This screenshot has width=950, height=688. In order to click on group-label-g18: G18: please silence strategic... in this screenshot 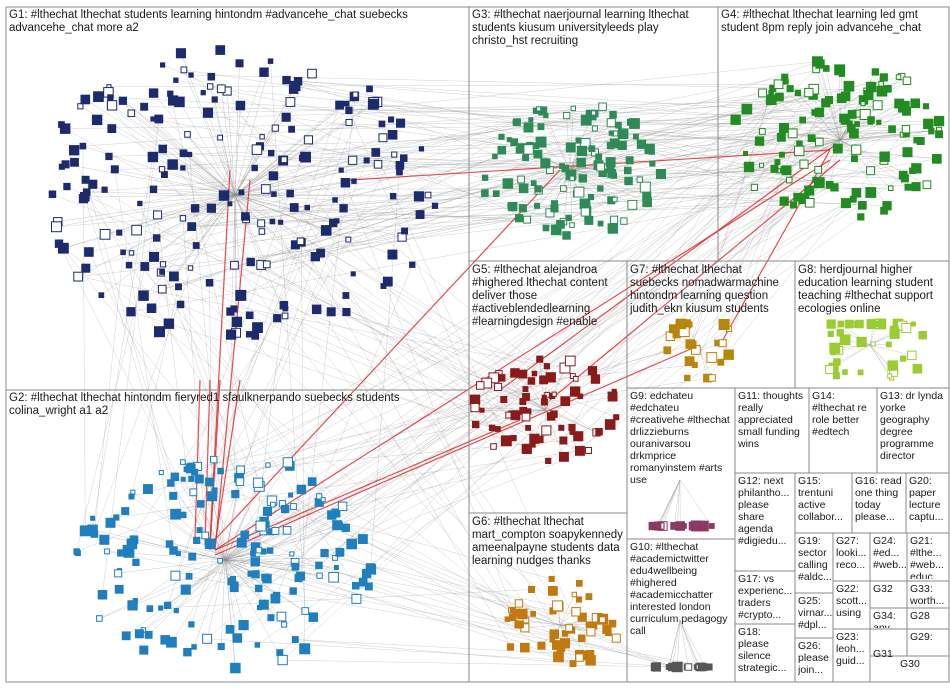, I will do `click(762, 650)`.